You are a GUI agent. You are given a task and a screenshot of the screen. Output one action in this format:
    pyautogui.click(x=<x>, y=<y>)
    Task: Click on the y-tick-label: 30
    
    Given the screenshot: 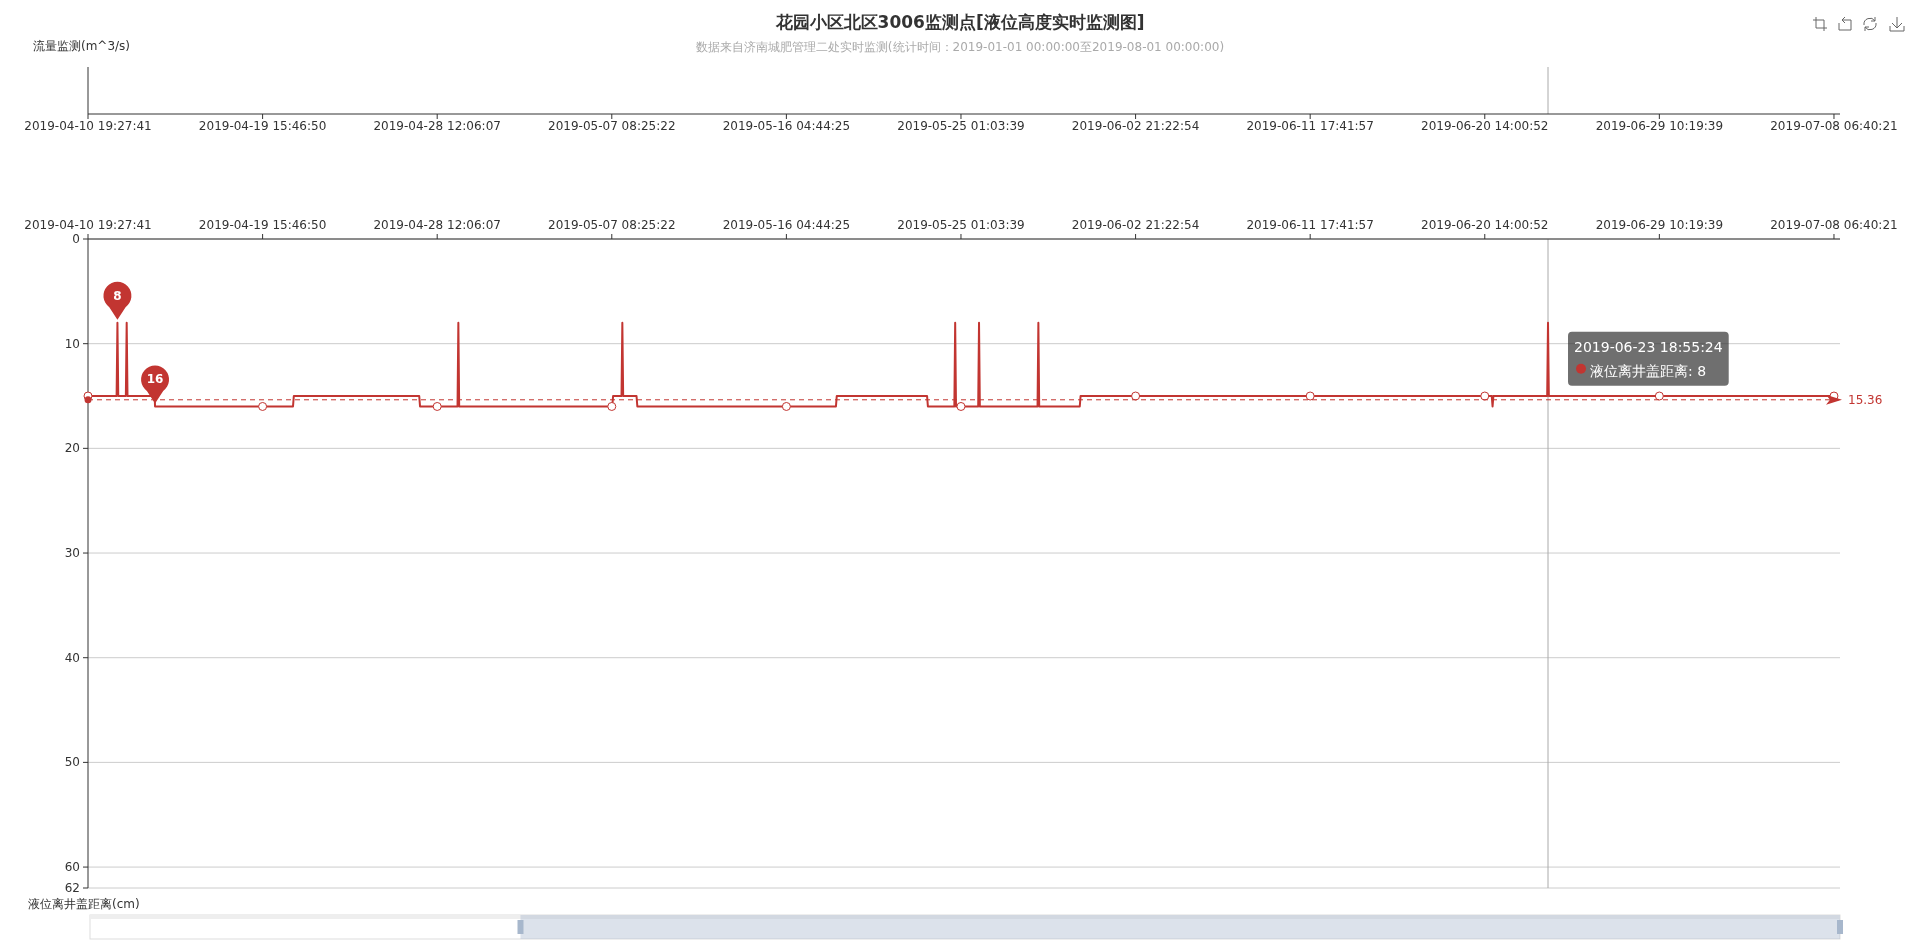 What is the action you would take?
    pyautogui.click(x=72, y=553)
    